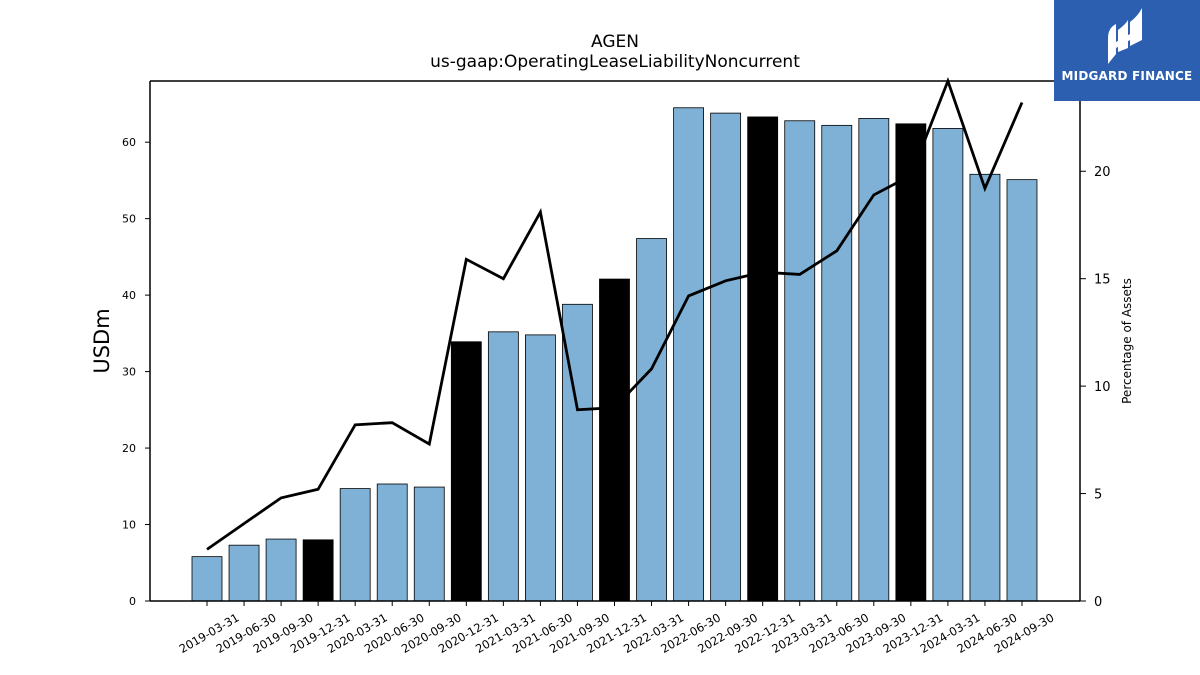 Image resolution: width=1200 pixels, height=675 pixels. What do you see at coordinates (129, 142) in the screenshot?
I see `y-tick-label: 60` at bounding box center [129, 142].